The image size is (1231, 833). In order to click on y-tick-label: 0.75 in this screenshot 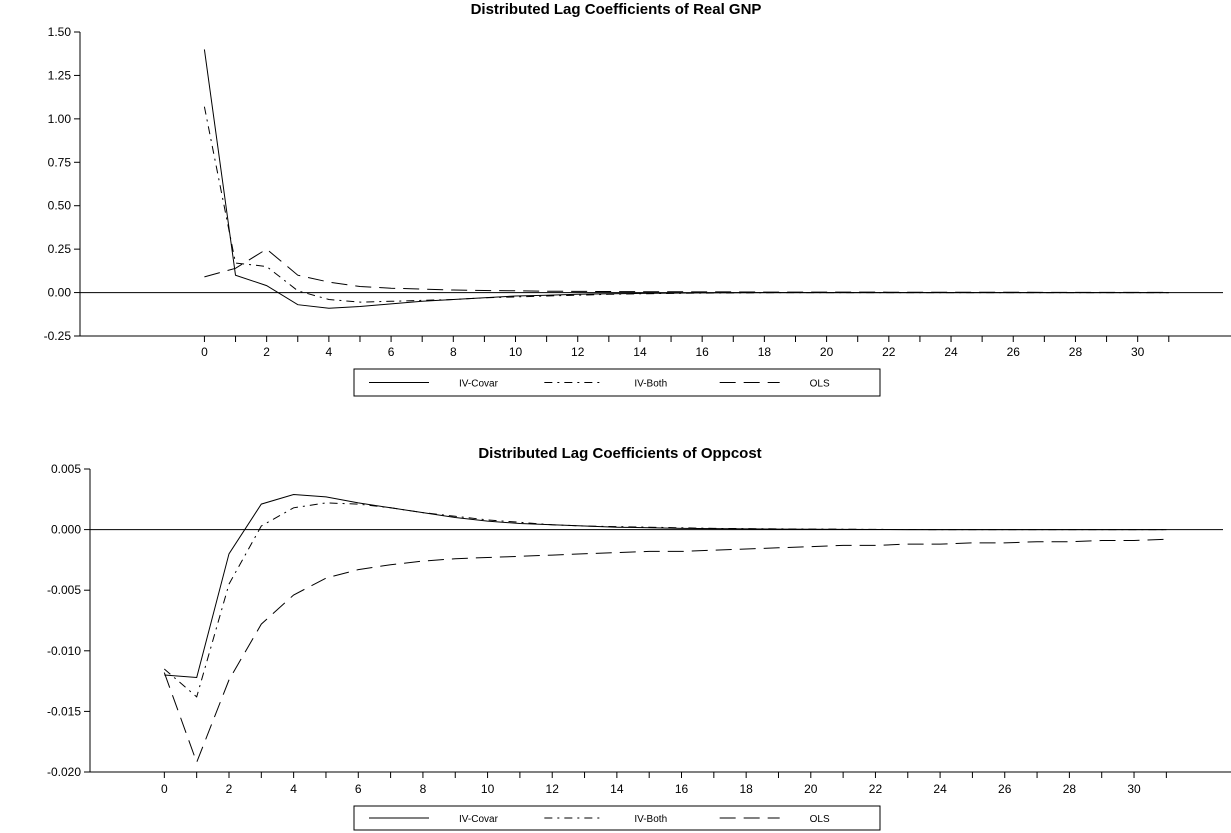, I will do `click(60, 162)`.